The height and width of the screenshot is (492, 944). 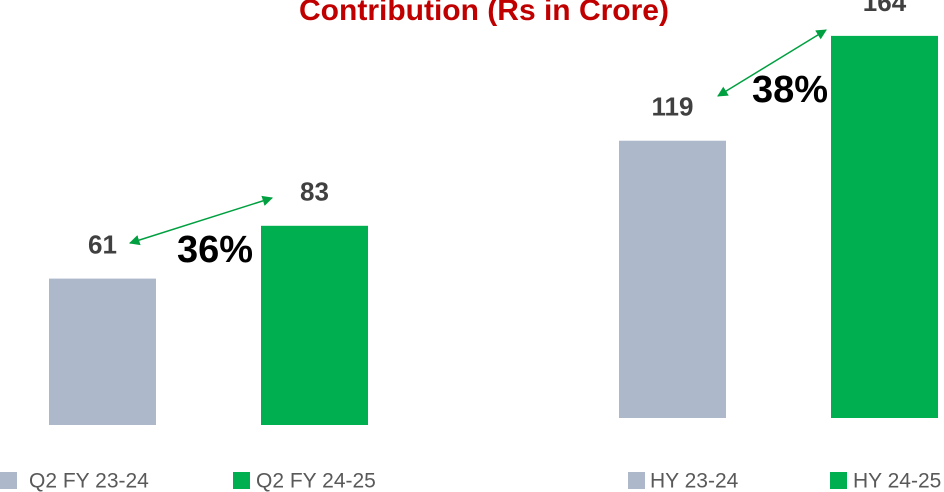 What do you see at coordinates (694, 481) in the screenshot?
I see `legend-label: HY 23-24` at bounding box center [694, 481].